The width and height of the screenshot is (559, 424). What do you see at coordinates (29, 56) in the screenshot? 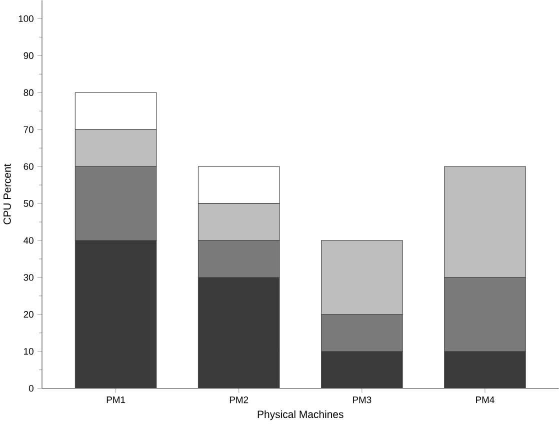
I see `y-tick-label: 90` at bounding box center [29, 56].